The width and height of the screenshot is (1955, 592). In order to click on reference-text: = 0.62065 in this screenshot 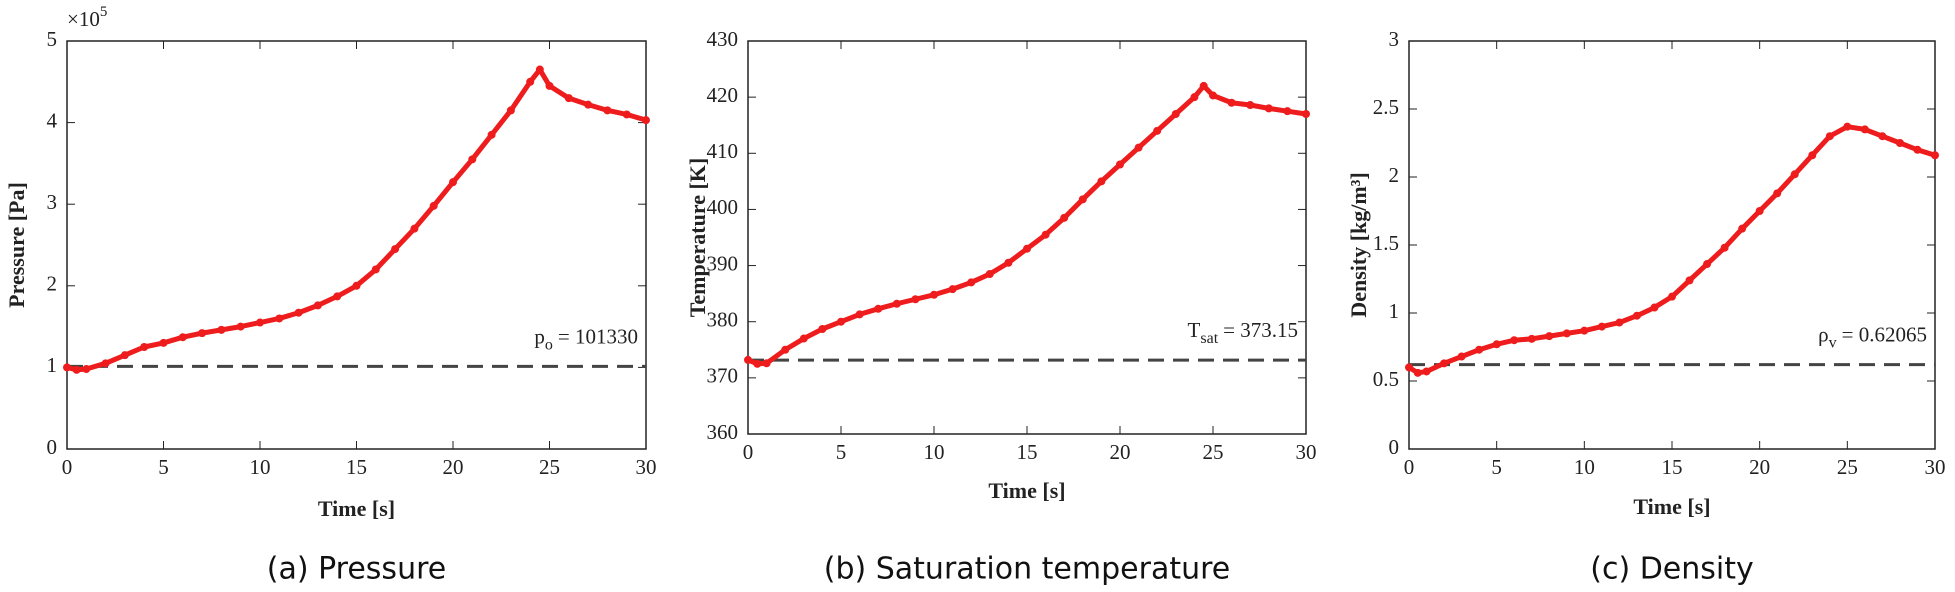, I will do `click(1884, 334)`.